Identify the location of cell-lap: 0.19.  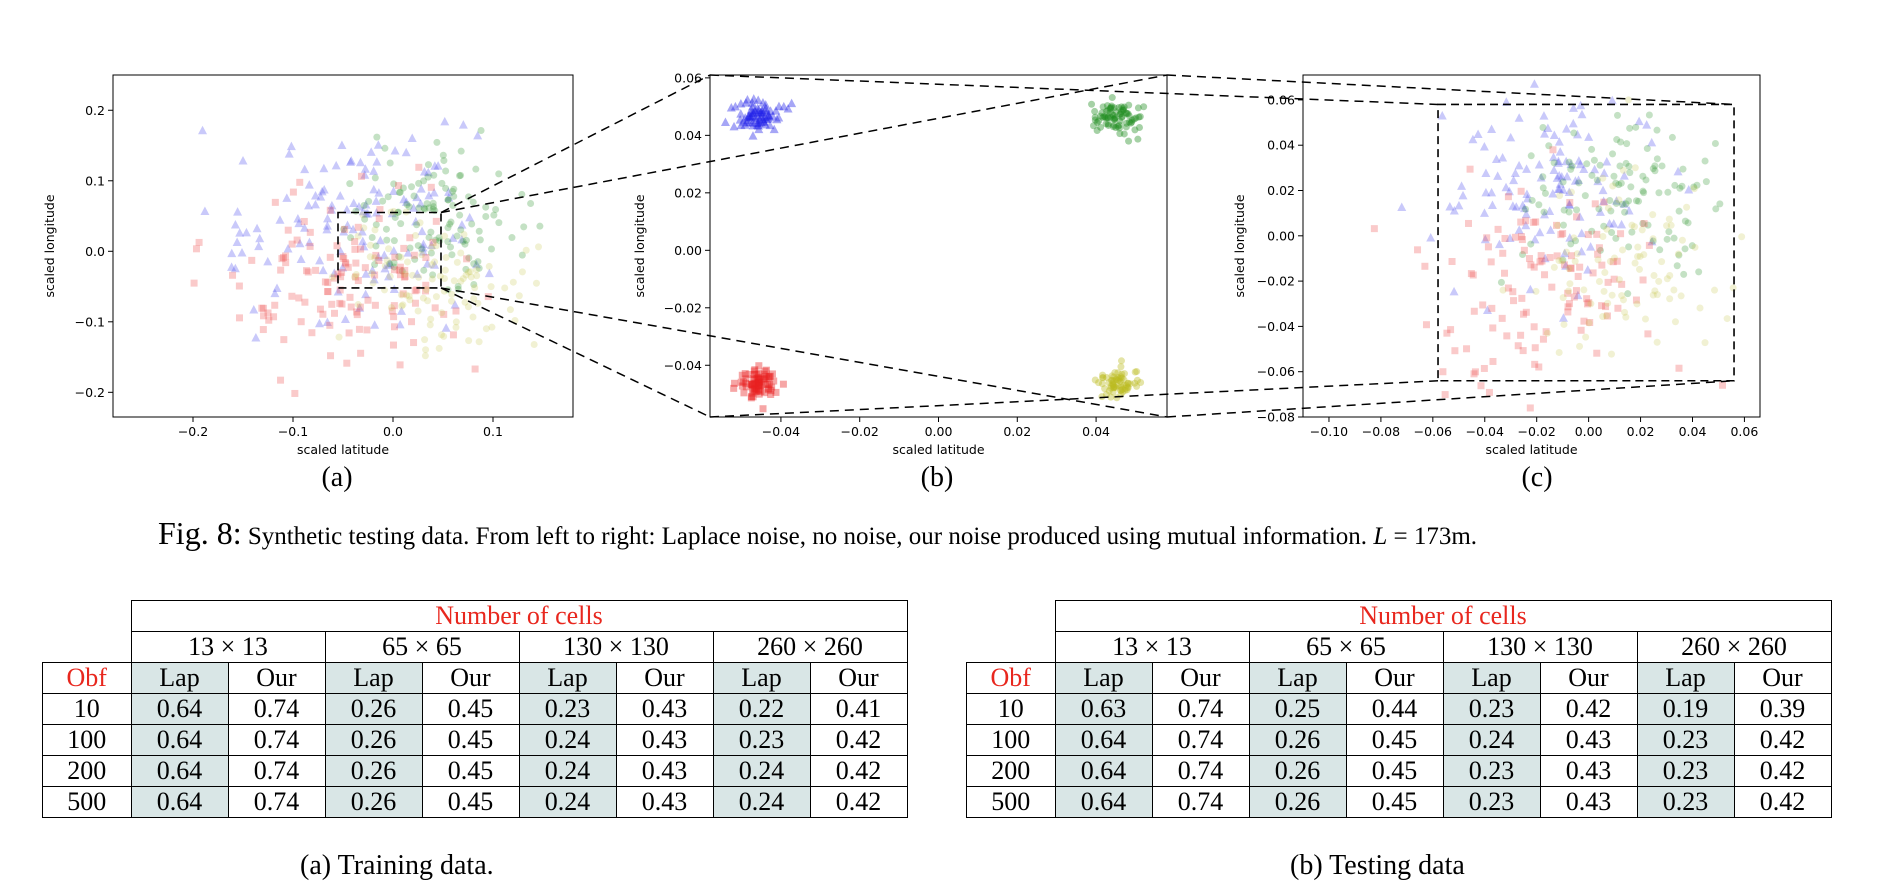
(1685, 709).